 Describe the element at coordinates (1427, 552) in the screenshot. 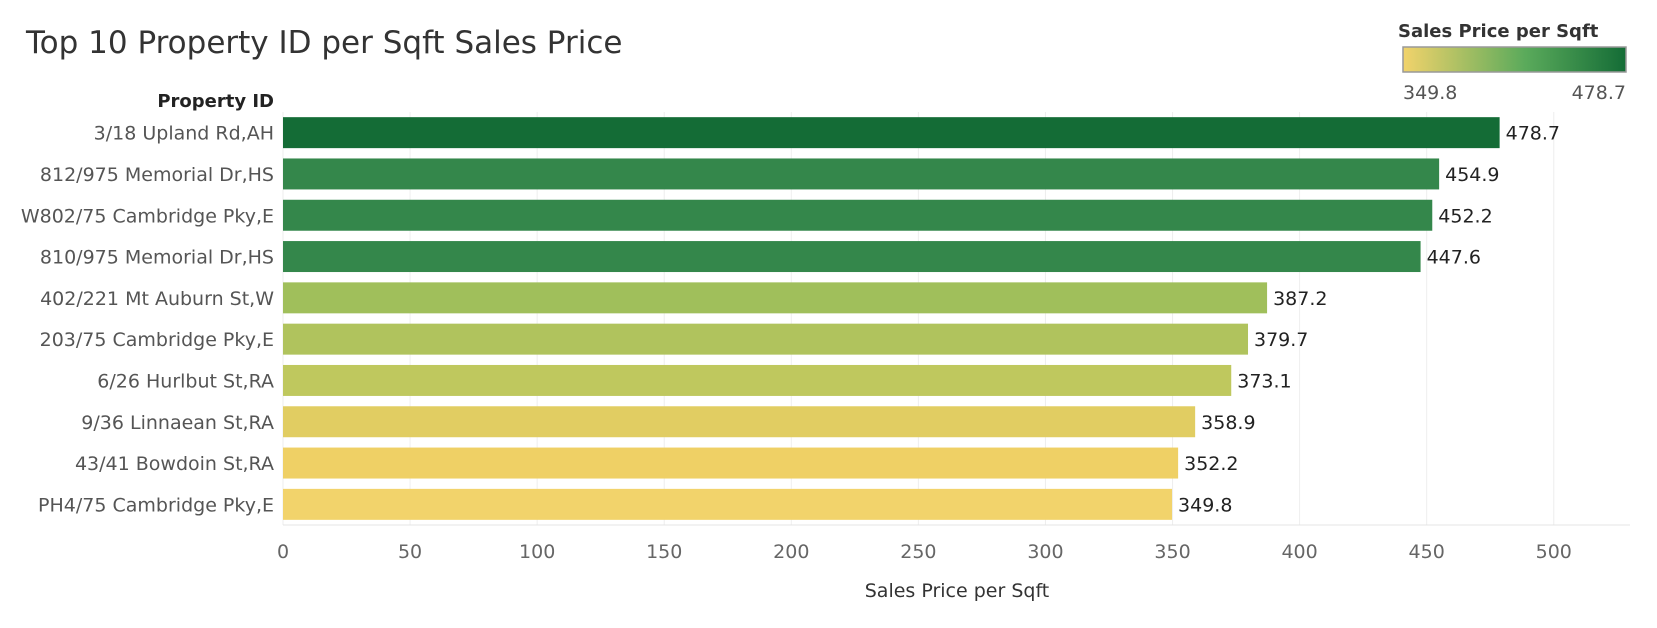

I see `x-tick-label: 450` at that location.